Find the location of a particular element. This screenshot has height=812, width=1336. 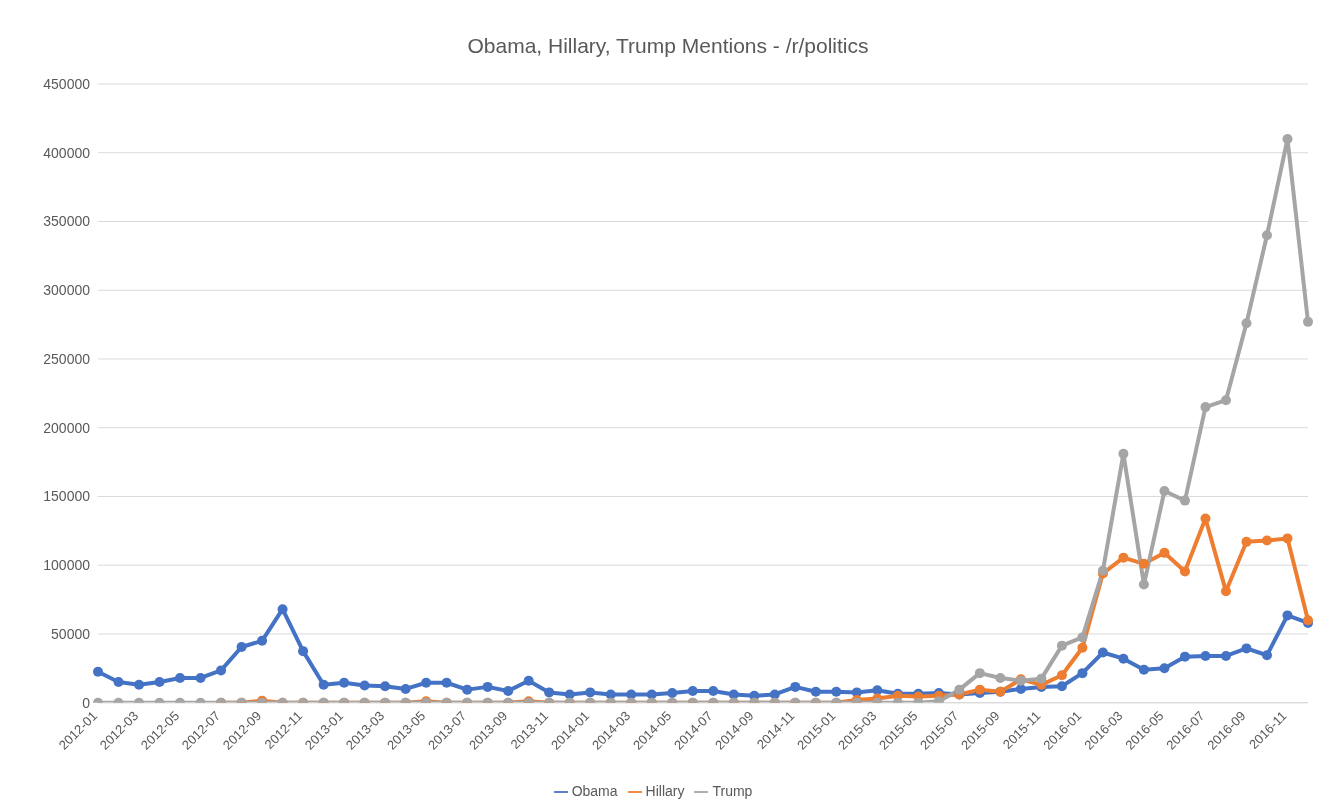

y-tick-label: 150000 is located at coordinates (67, 496).